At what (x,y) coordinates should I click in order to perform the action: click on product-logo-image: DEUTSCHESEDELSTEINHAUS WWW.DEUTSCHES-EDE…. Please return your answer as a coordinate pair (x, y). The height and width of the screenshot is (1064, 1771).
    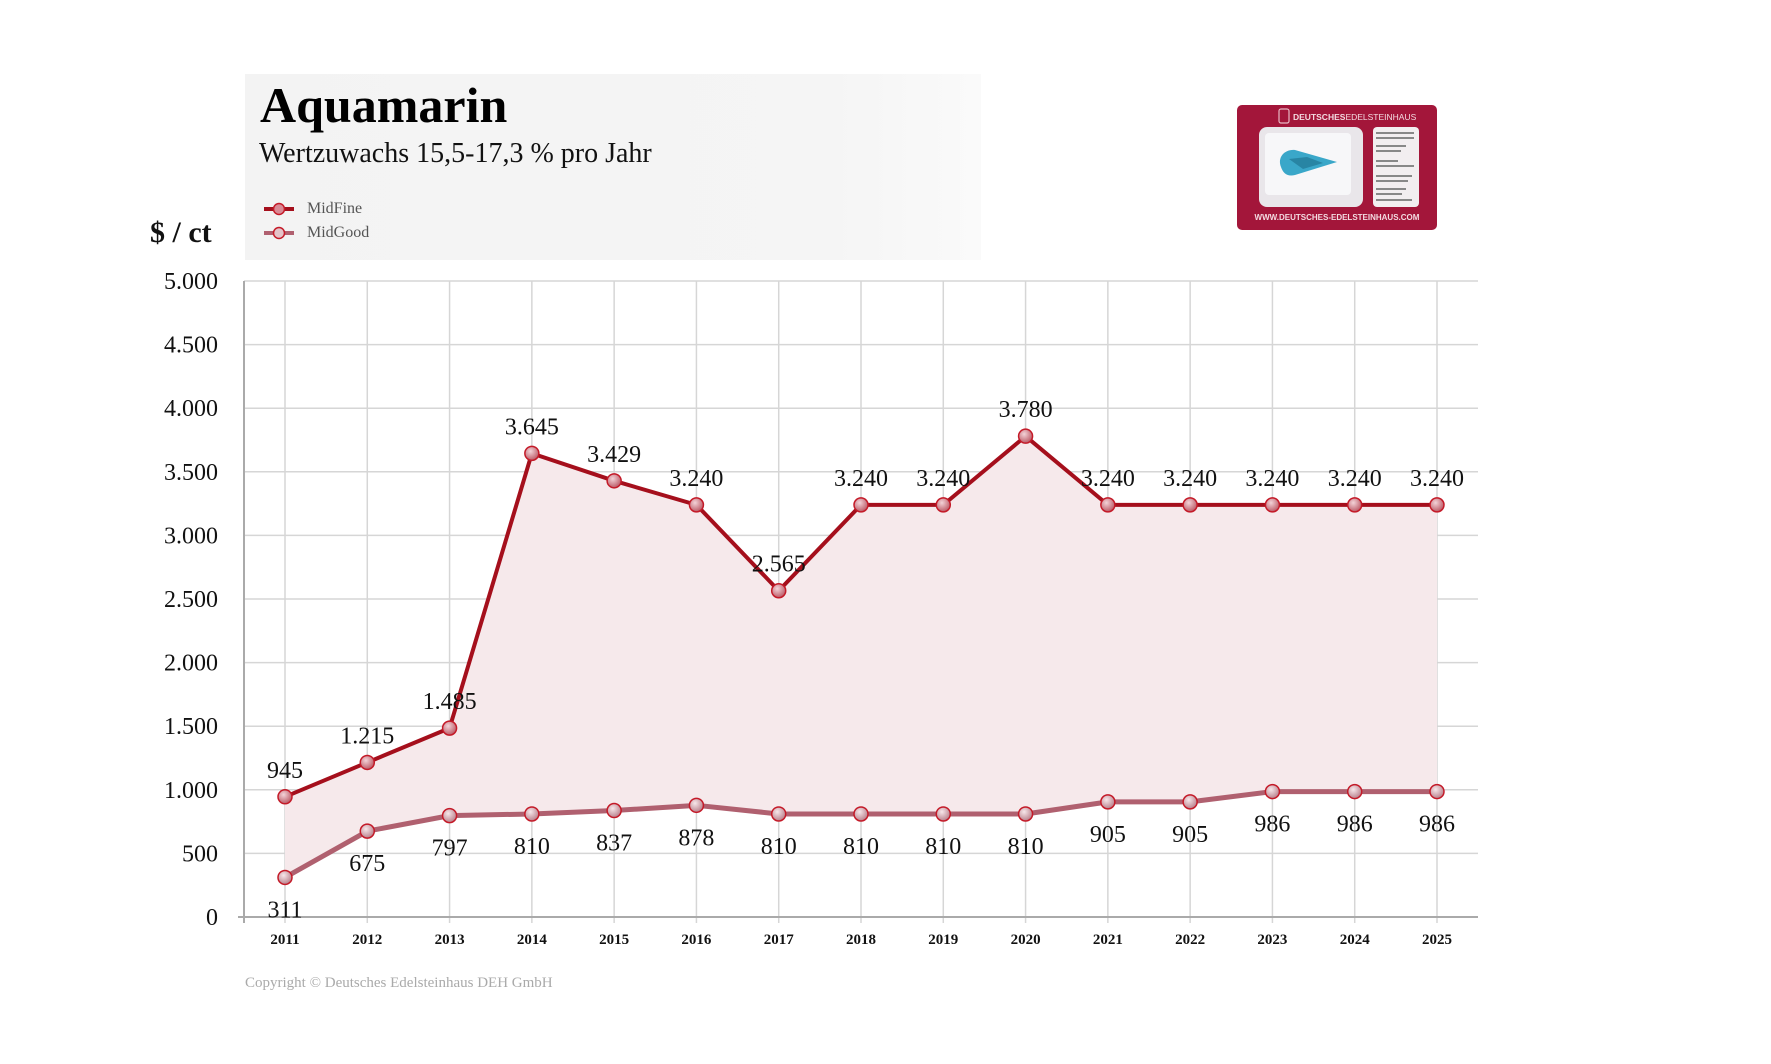
    Looking at the image, I should click on (1337, 167).